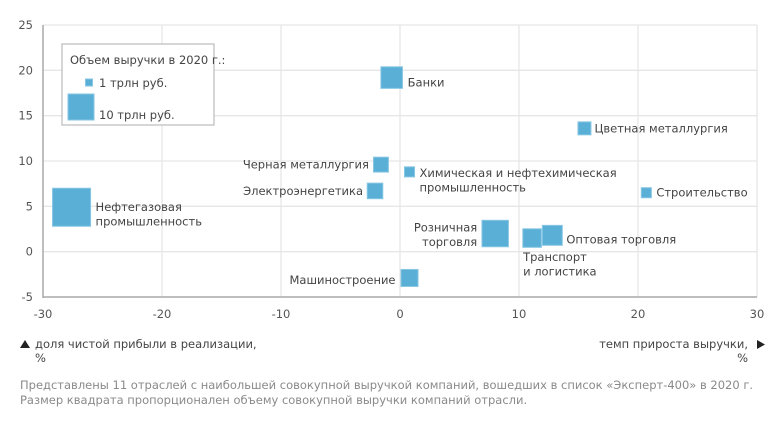 This screenshot has height=425, width=784. I want to click on point-label: и логистика, so click(560, 272).